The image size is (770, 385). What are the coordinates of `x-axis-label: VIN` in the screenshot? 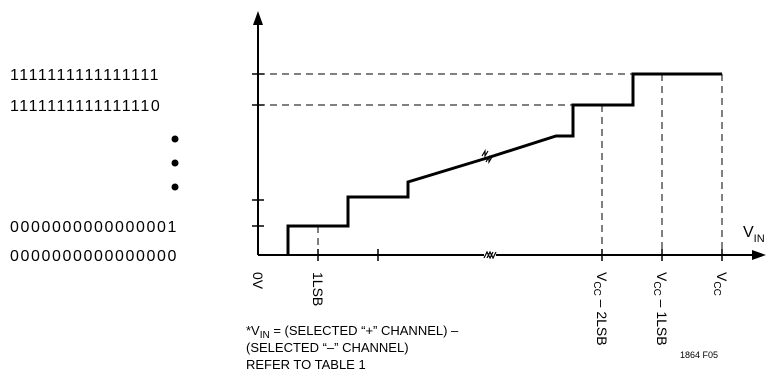 It's located at (754, 234).